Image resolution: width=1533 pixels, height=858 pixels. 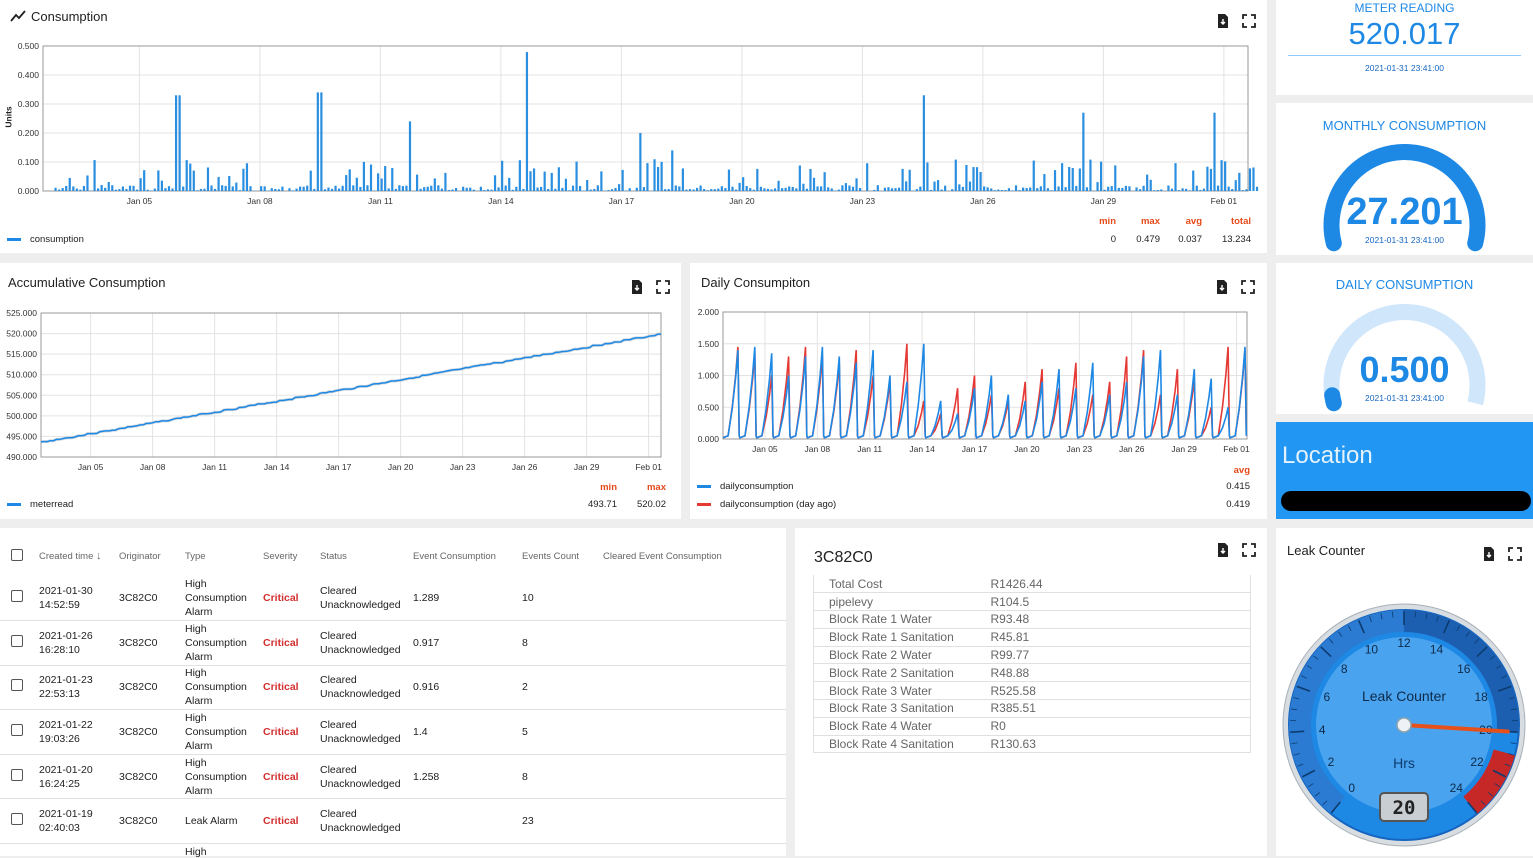 I want to click on cell-severity: Critical, so click(x=291, y=732).